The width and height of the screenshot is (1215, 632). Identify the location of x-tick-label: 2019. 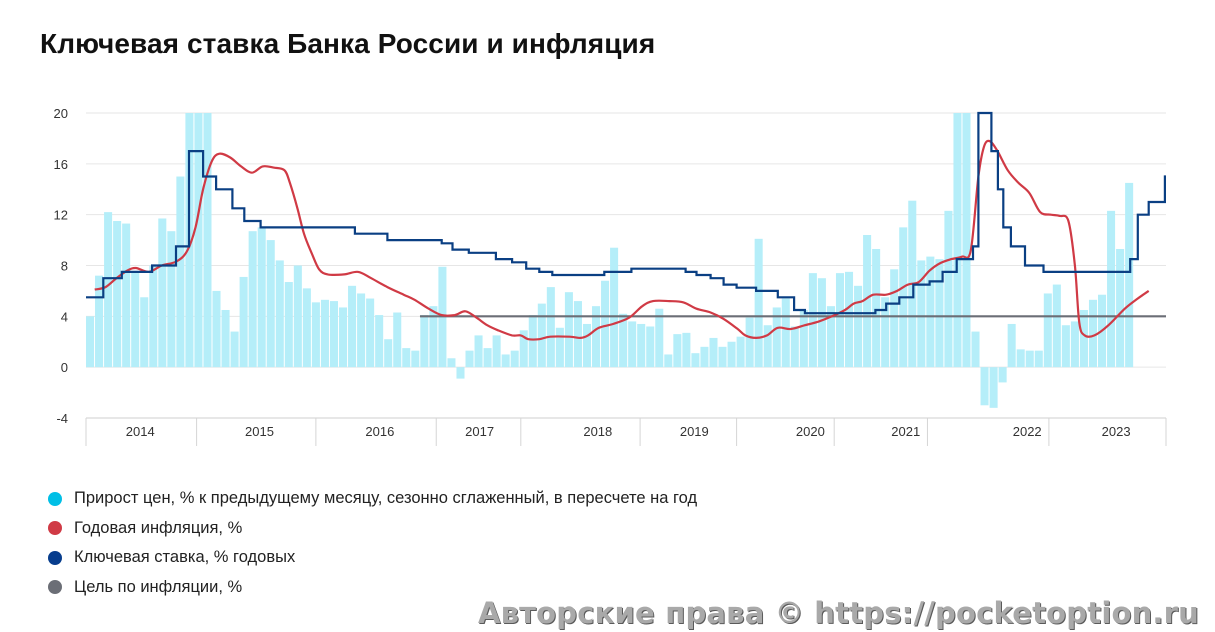
(694, 431).